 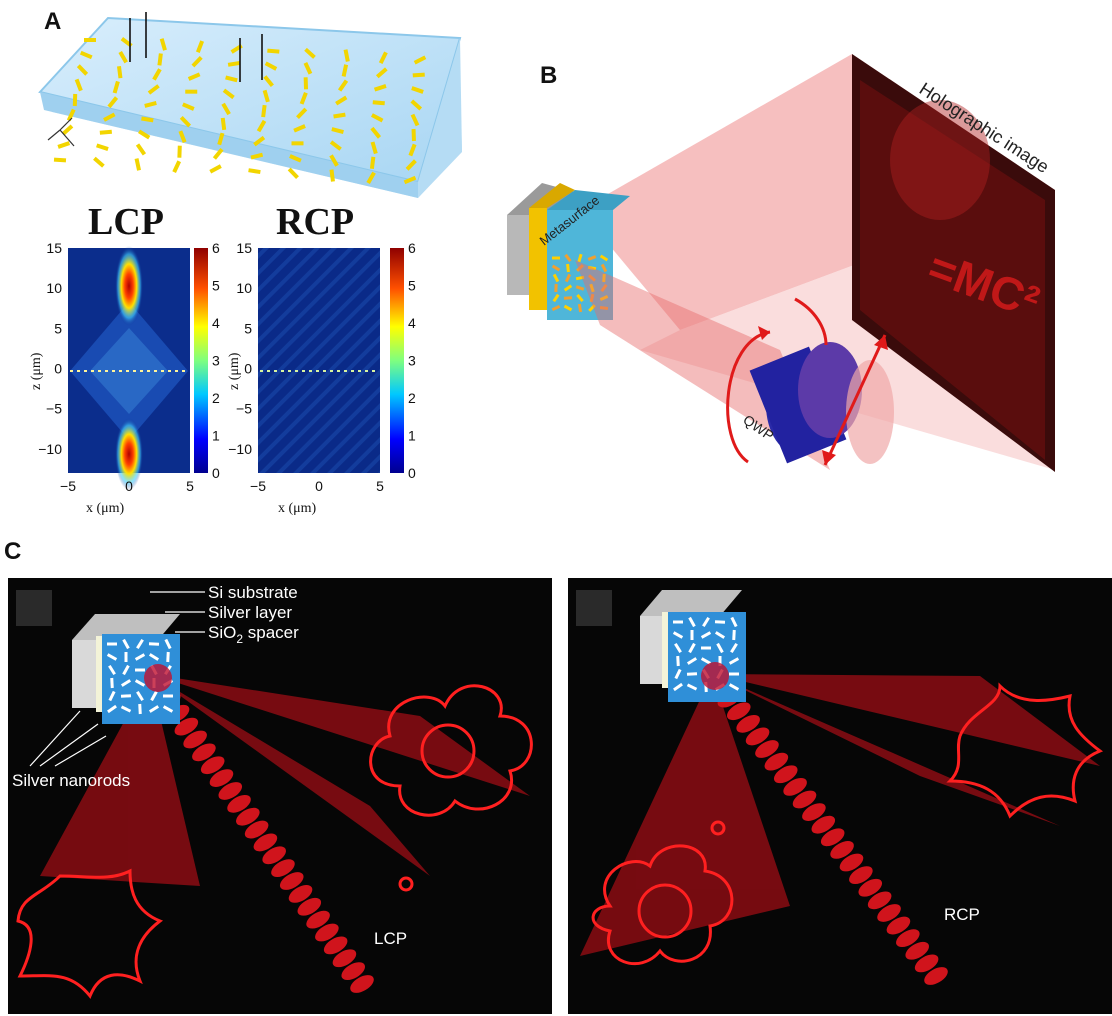 I want to click on right-silver-layer, so click(x=665, y=650).